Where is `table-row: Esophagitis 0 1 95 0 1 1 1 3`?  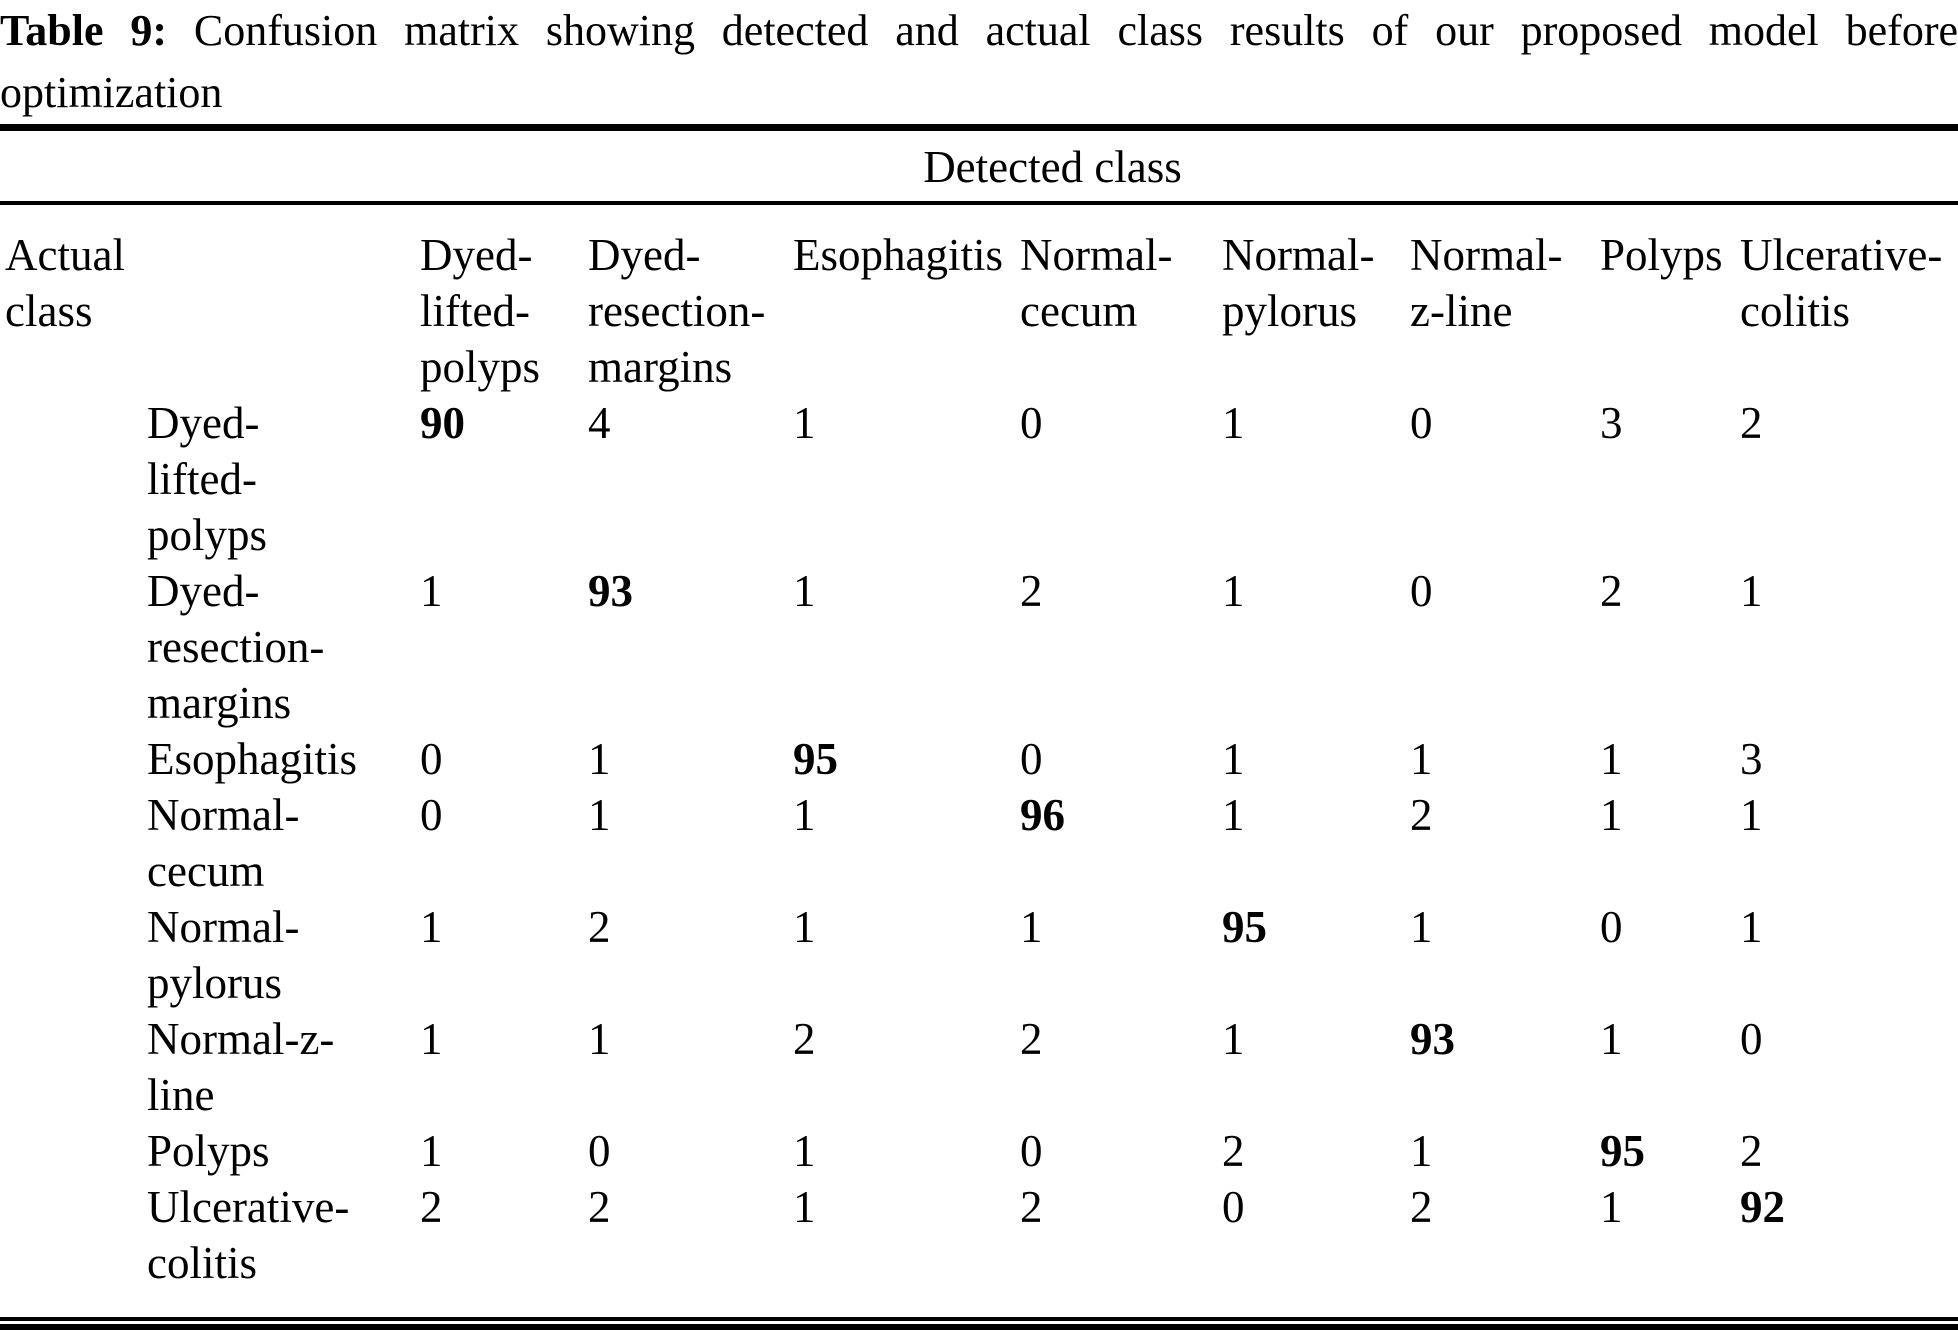
table-row: Esophagitis 0 1 95 0 1 1 1 3 is located at coordinates (979, 759).